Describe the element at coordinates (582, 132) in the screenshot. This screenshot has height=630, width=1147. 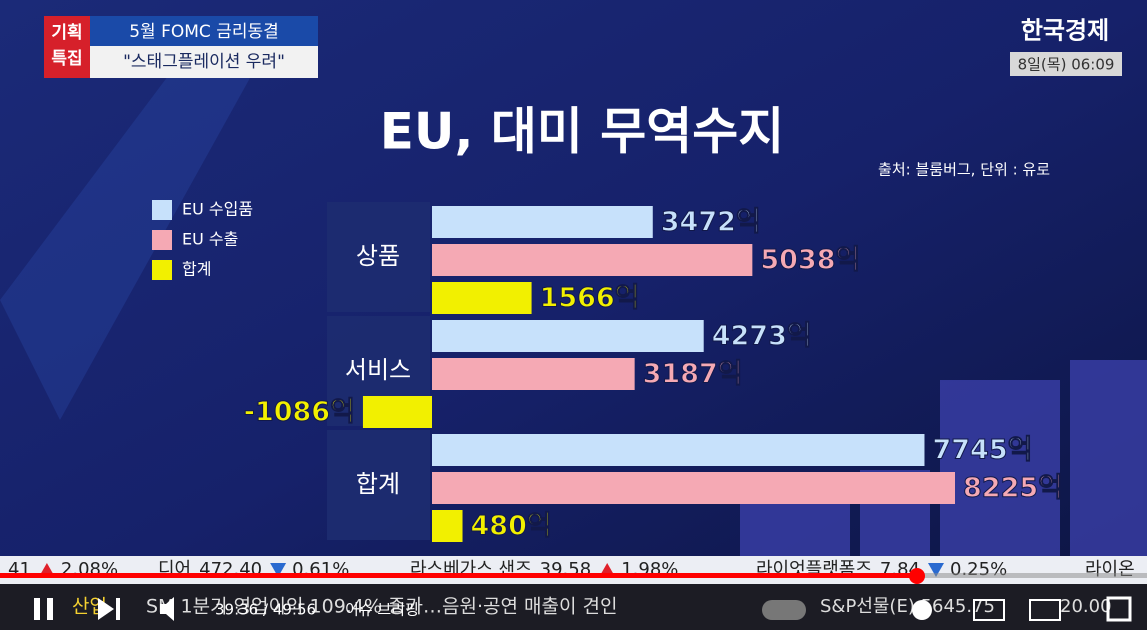
I see `chart-title: EU, 대미 무역수지` at that location.